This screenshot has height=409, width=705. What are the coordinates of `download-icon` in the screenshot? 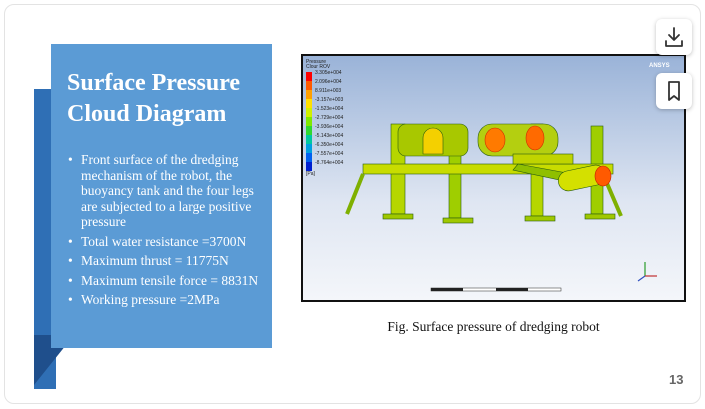 It's located at (674, 37).